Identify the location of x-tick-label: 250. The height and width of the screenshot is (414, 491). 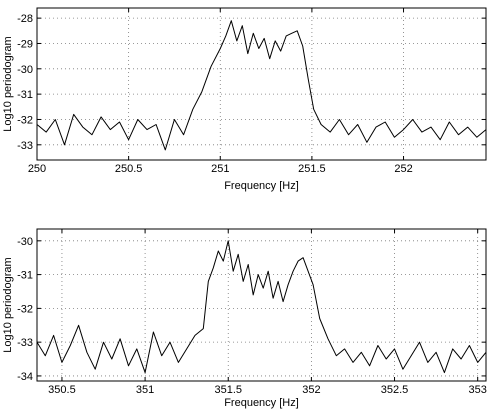
(37, 169).